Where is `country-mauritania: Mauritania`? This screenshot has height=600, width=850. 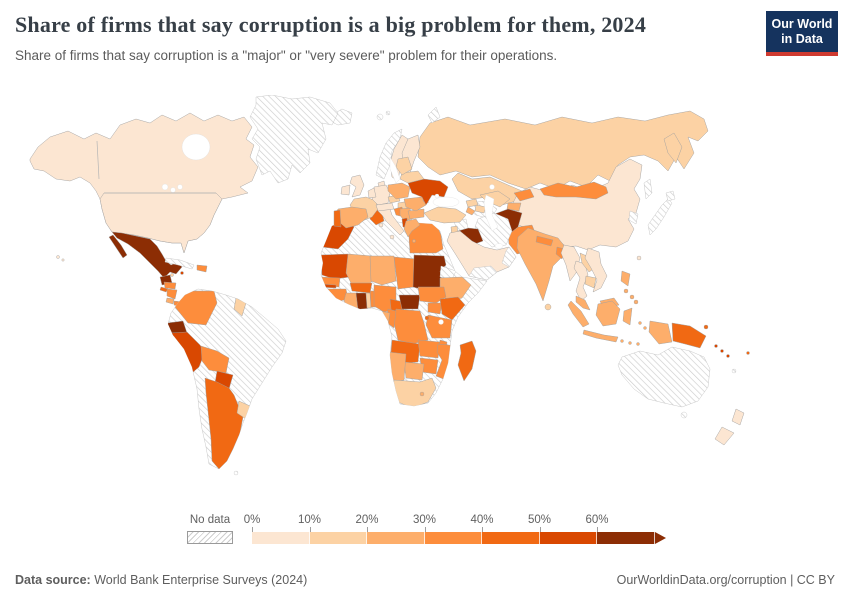 country-mauritania: Mauritania is located at coordinates (336, 266).